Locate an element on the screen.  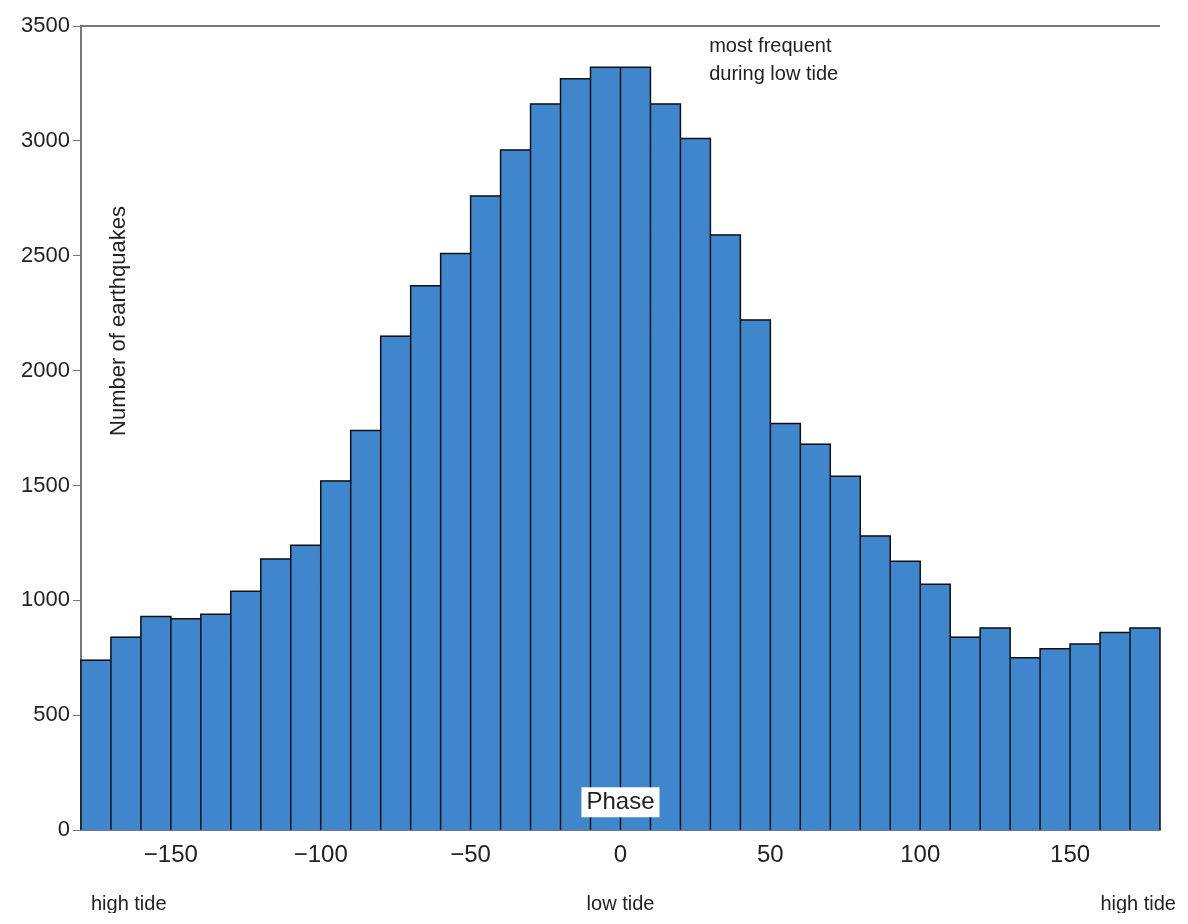
x-tick-label: 100 is located at coordinates (920, 854).